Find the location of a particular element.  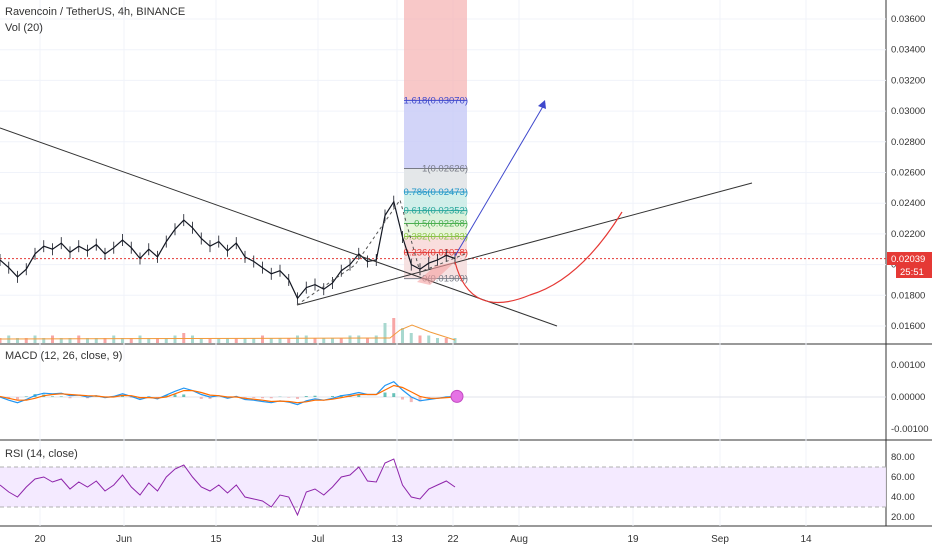

macd-signal-line is located at coordinates (228, 394).